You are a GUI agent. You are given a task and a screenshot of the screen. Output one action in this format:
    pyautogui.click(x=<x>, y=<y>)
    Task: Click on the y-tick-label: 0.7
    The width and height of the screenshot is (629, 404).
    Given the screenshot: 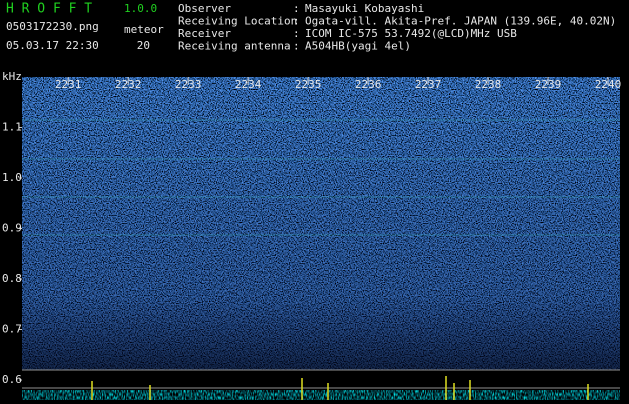 What is the action you would take?
    pyautogui.click(x=12, y=329)
    